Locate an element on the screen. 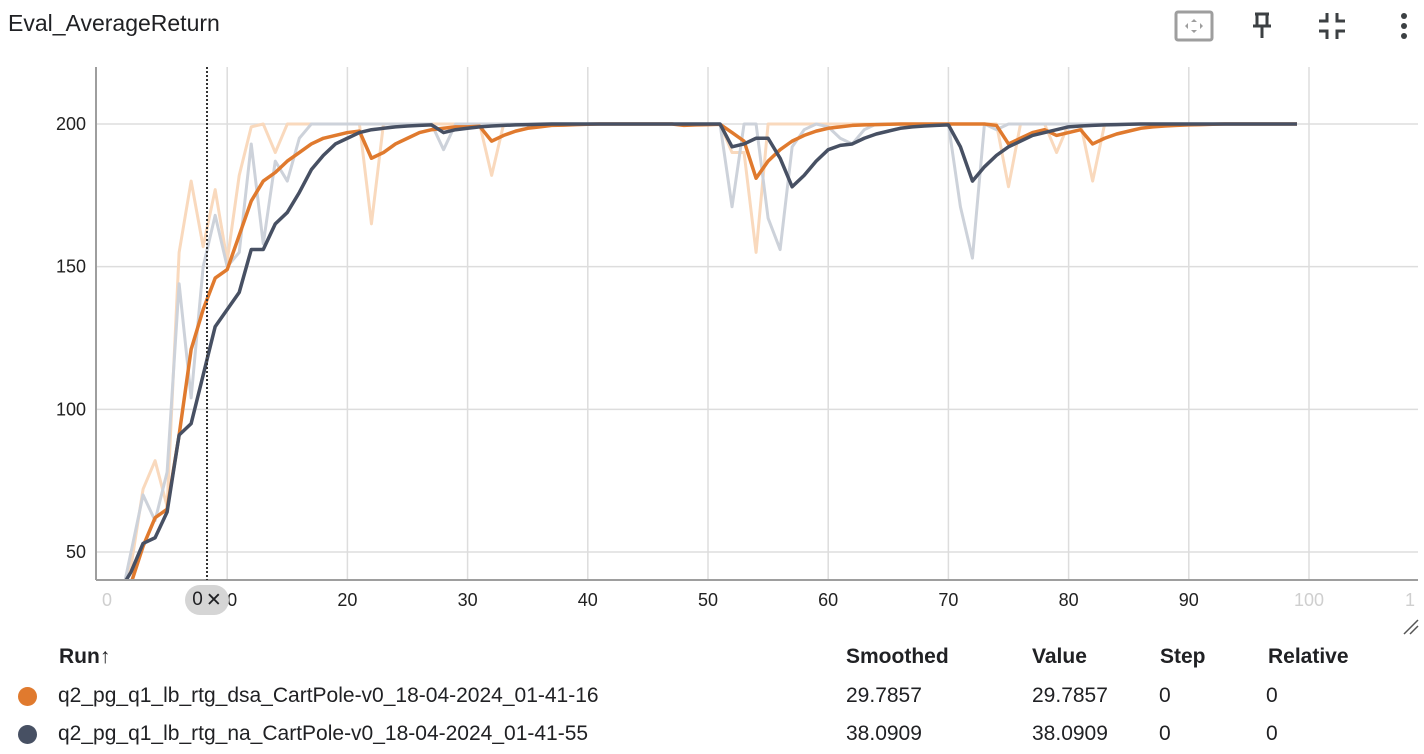  x-tick-label: 20 is located at coordinates (347, 600).